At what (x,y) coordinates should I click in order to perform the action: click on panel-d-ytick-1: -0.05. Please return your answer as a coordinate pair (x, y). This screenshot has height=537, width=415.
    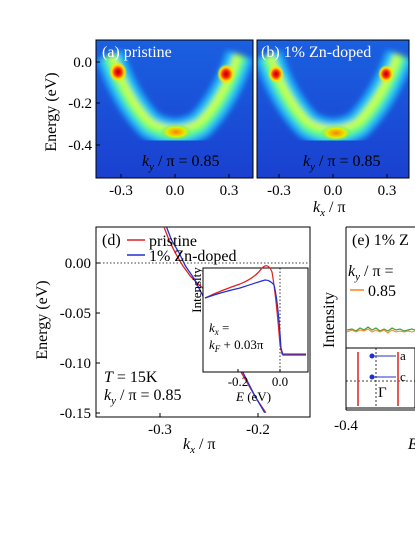
    Looking at the image, I should click on (75, 314).